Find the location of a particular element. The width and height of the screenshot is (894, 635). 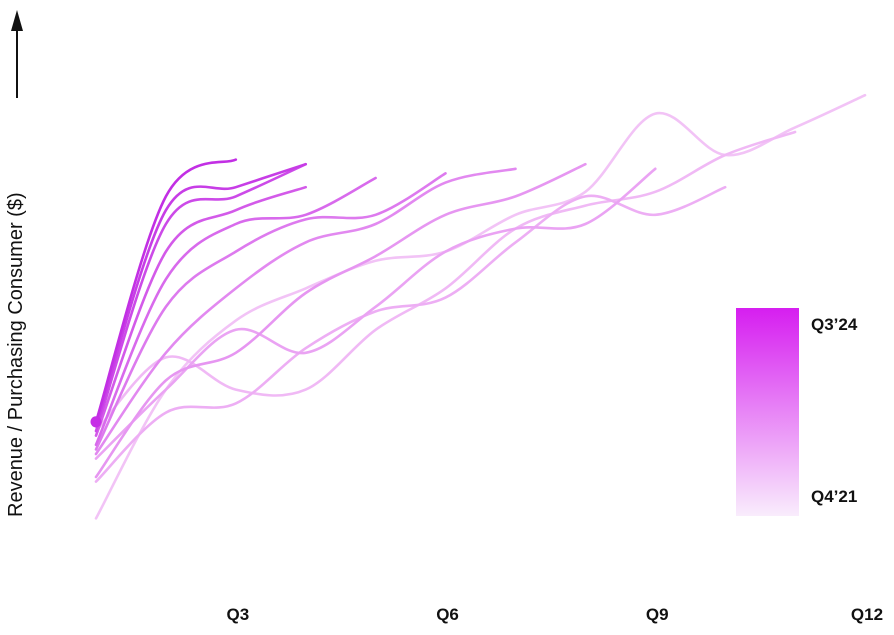

legend-bottom-label: Q4’21 is located at coordinates (834, 496).